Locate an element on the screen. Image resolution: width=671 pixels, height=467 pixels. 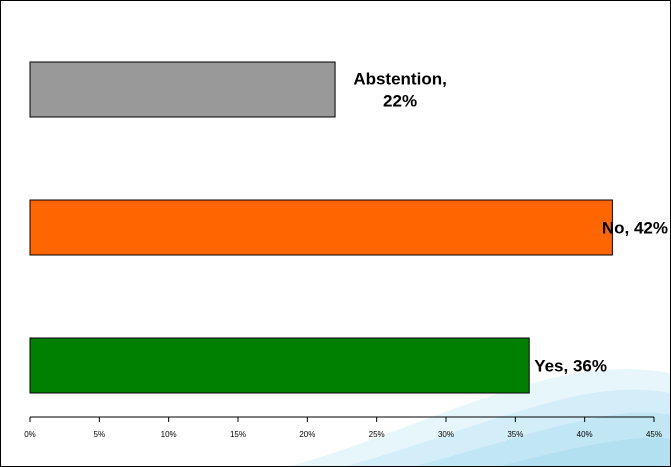
x-tick-label: 45% is located at coordinates (654, 434).